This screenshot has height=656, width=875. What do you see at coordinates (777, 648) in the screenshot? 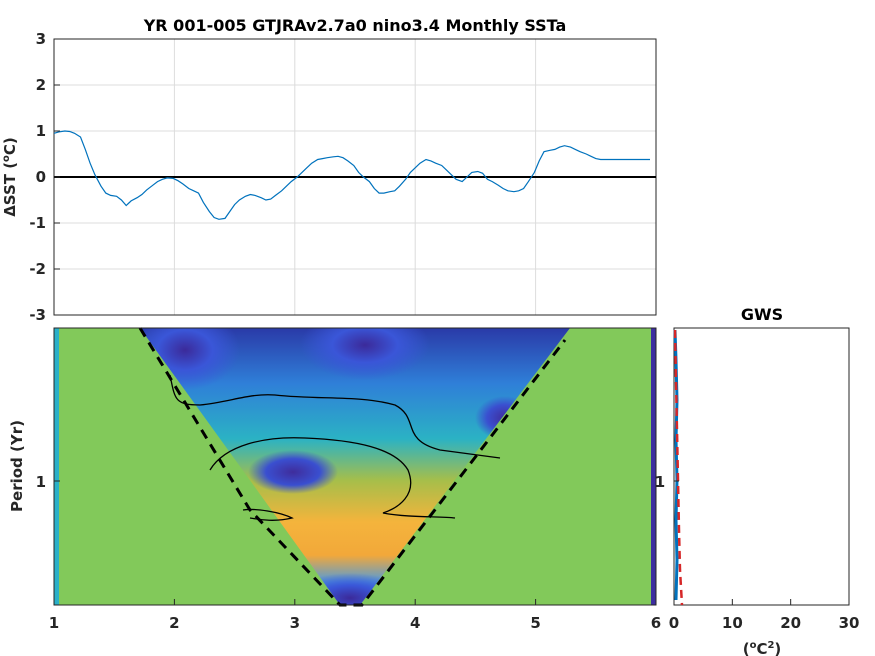
I see `gws-x-label-end: )` at bounding box center [777, 648].